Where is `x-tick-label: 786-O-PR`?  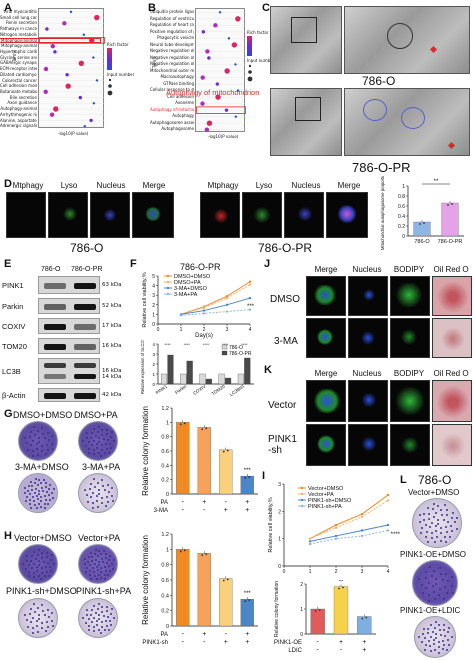
x-tick-label: 786-O-PR is located at coordinates (450, 242).